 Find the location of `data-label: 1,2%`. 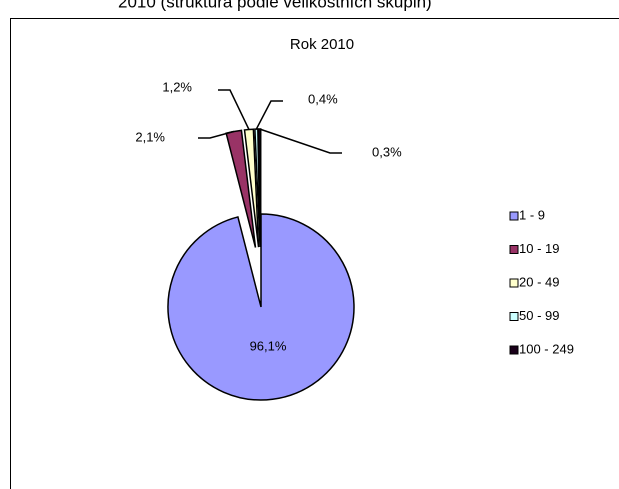

data-label: 1,2% is located at coordinates (177, 86).